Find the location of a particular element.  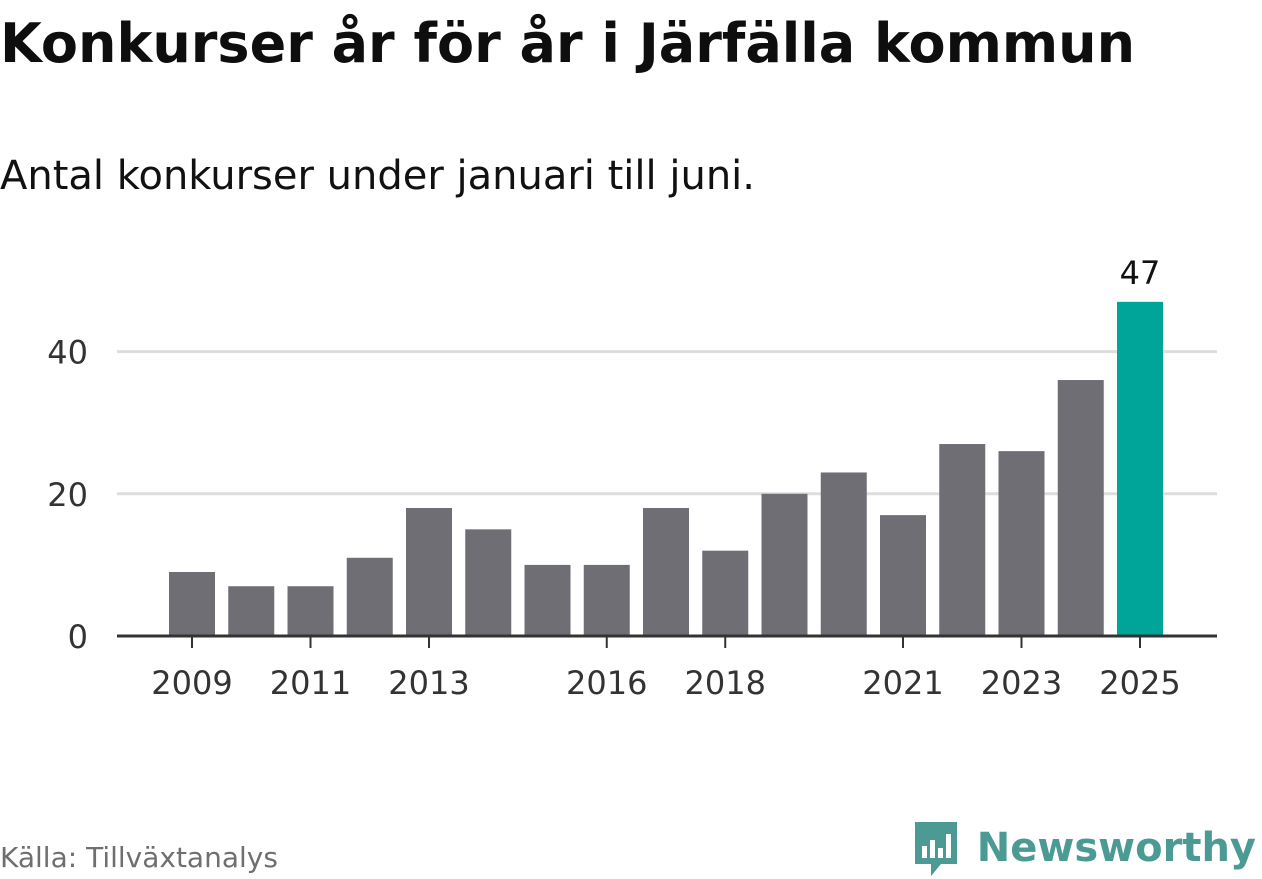

x-tick-label: 2009 is located at coordinates (191, 683).